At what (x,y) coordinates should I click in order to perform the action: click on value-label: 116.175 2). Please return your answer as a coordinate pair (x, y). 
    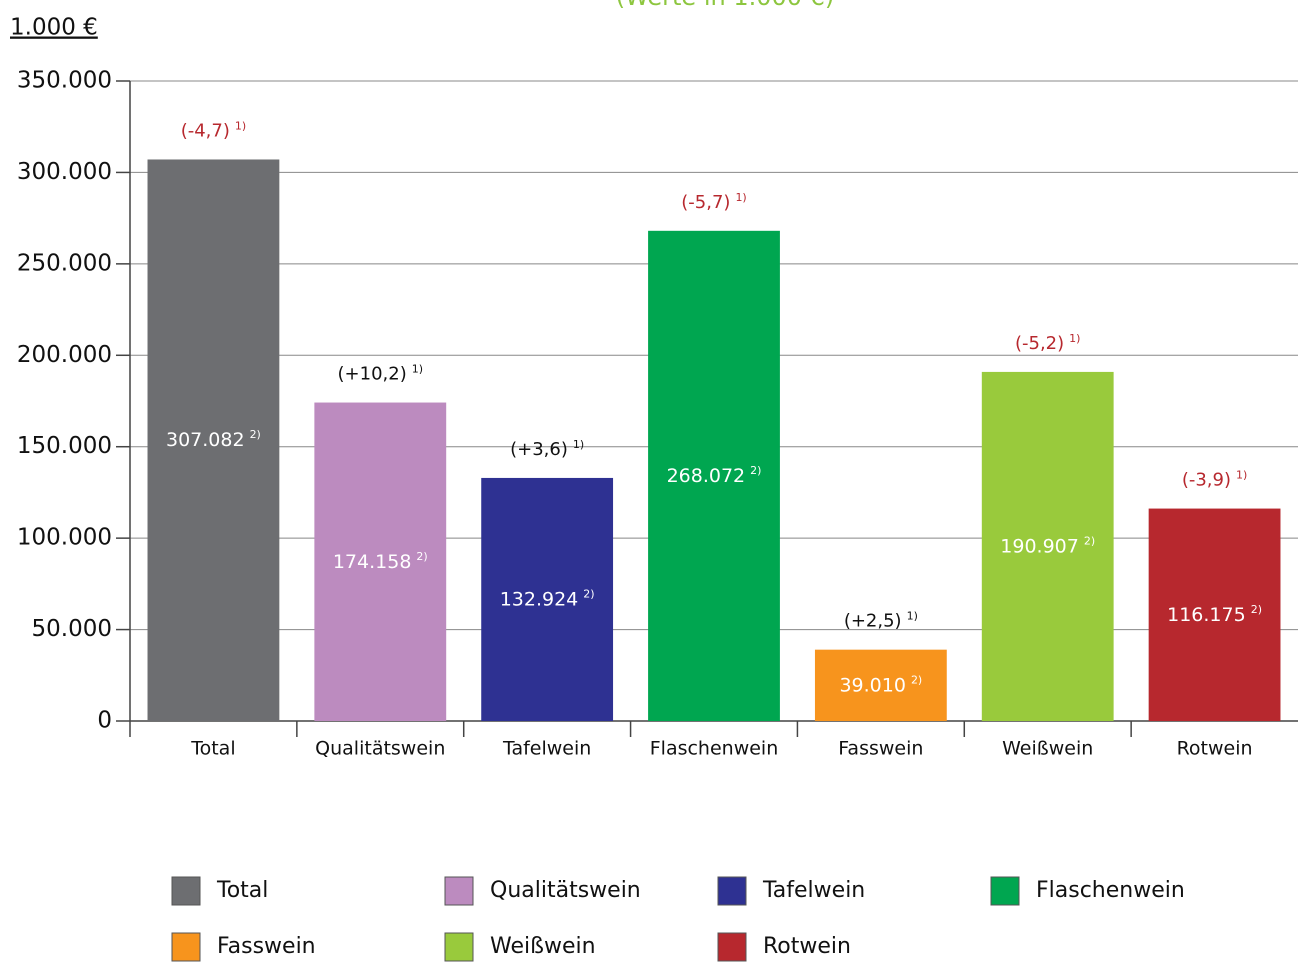
    Looking at the image, I should click on (1214, 614).